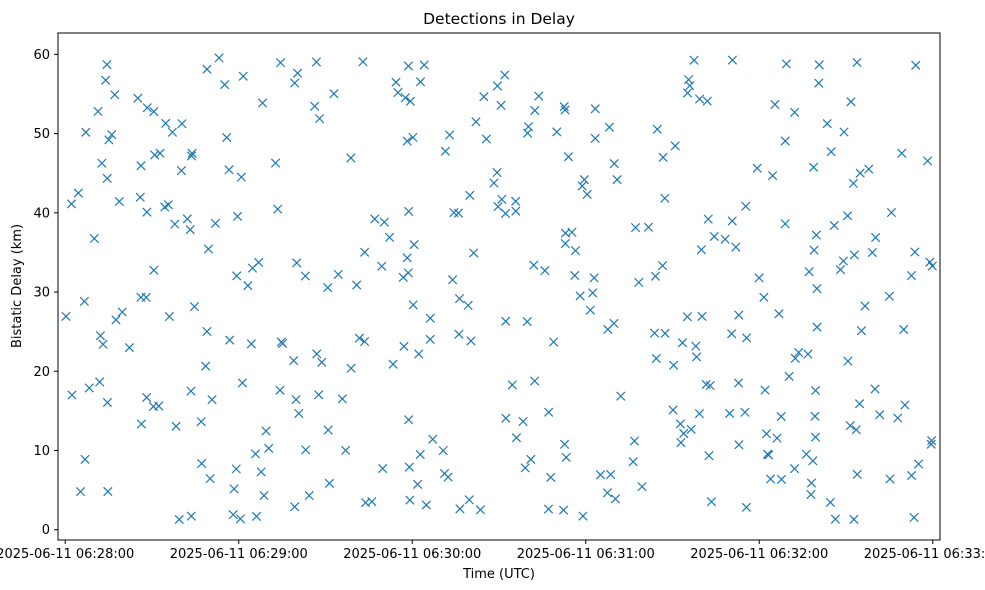 This screenshot has width=985, height=590. Describe the element at coordinates (499, 19) in the screenshot. I see `chart-title: Detections in Delay` at that location.